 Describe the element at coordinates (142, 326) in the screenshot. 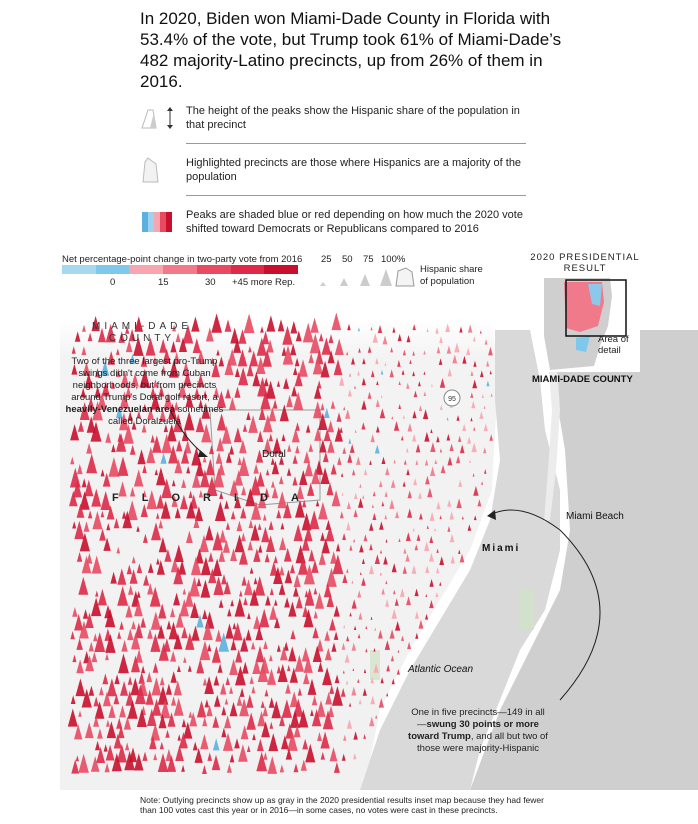

I see `county-label-line: MIAMI-DADE` at that location.